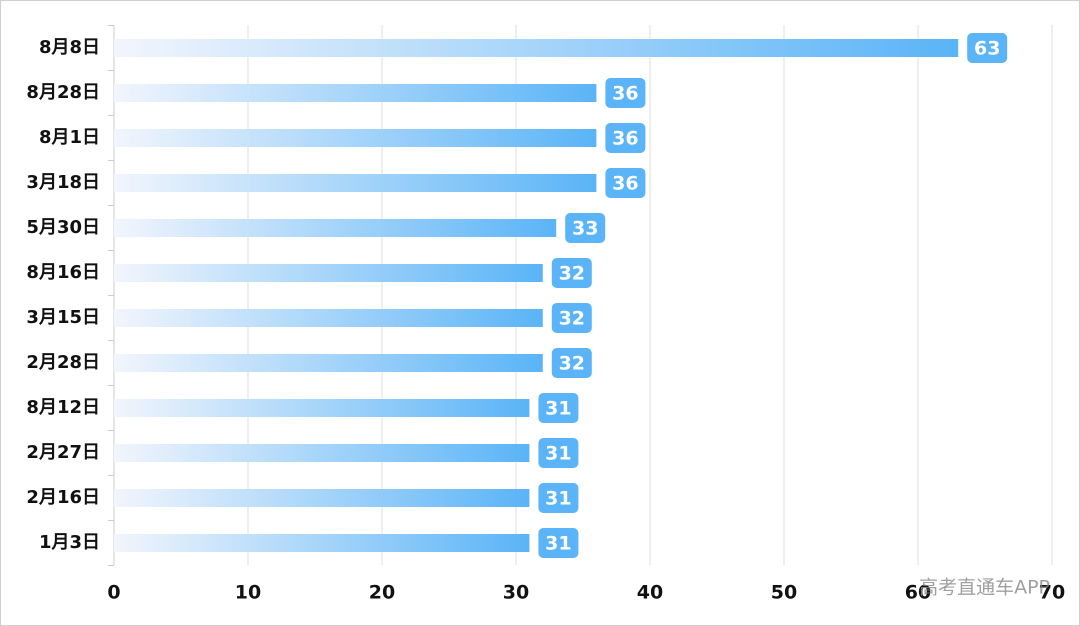 The height and width of the screenshot is (626, 1080). Describe the element at coordinates (63, 272) in the screenshot. I see `y-tick-label: 8月16日` at that location.